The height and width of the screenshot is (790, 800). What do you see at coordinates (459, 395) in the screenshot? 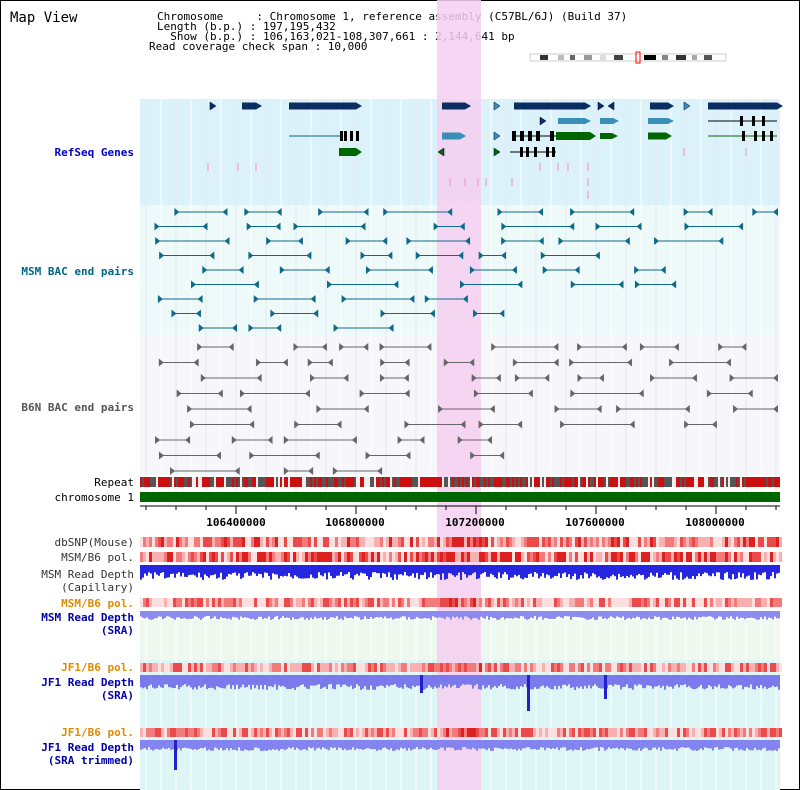
I see `highlight-region` at bounding box center [459, 395].